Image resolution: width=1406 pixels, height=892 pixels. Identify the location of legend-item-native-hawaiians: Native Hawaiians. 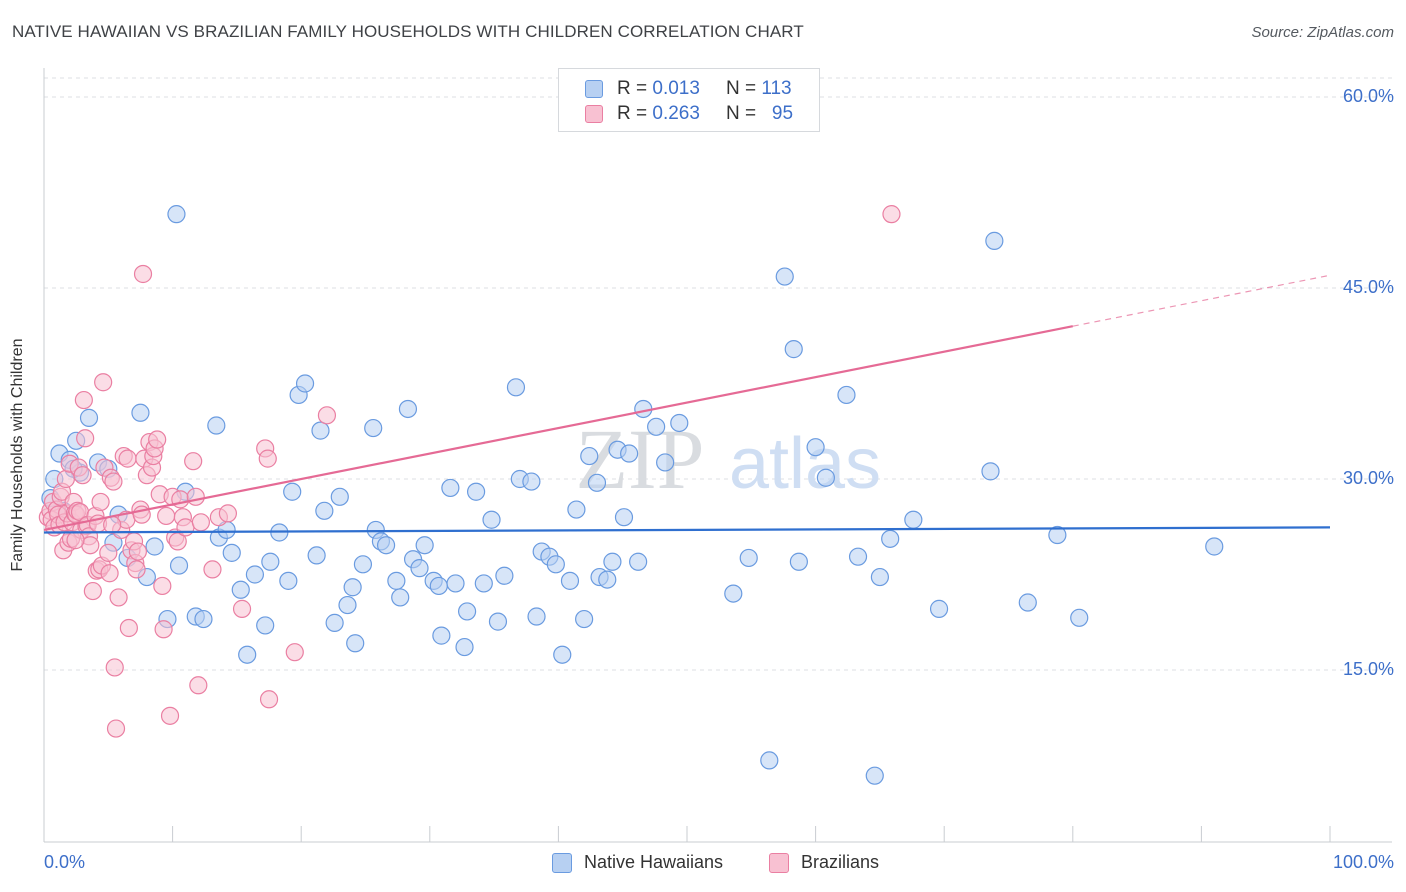
(637, 862).